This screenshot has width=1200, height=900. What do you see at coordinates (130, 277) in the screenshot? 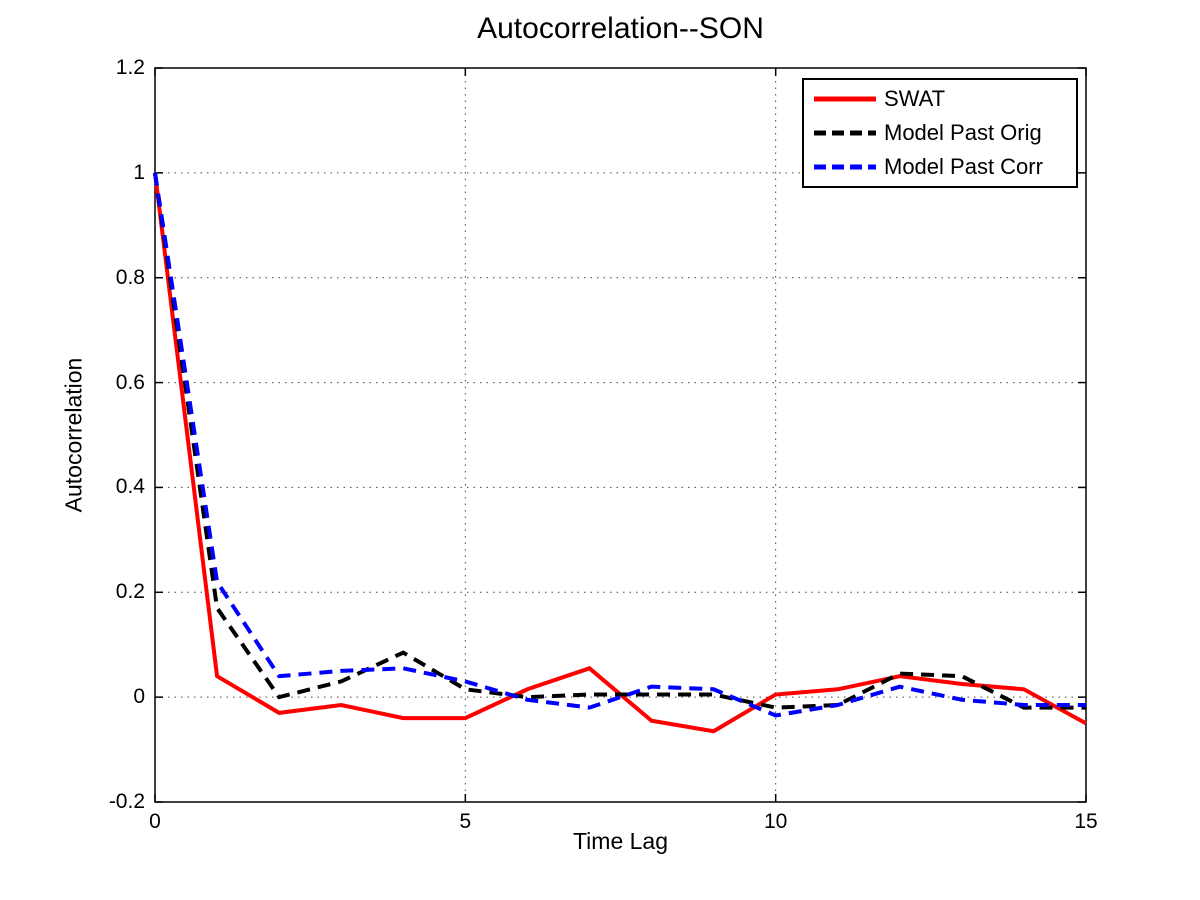
I see `y-tick-label: 0.8` at bounding box center [130, 277].